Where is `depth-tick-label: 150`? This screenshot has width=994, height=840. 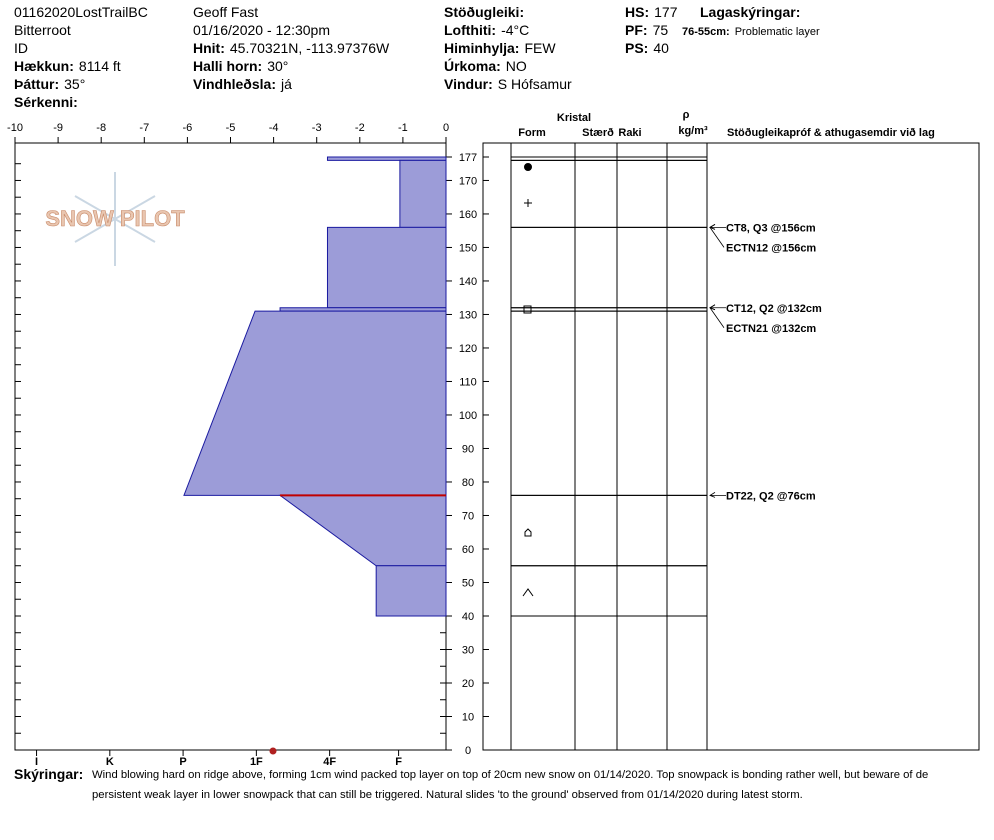 depth-tick-label: 150 is located at coordinates (468, 248).